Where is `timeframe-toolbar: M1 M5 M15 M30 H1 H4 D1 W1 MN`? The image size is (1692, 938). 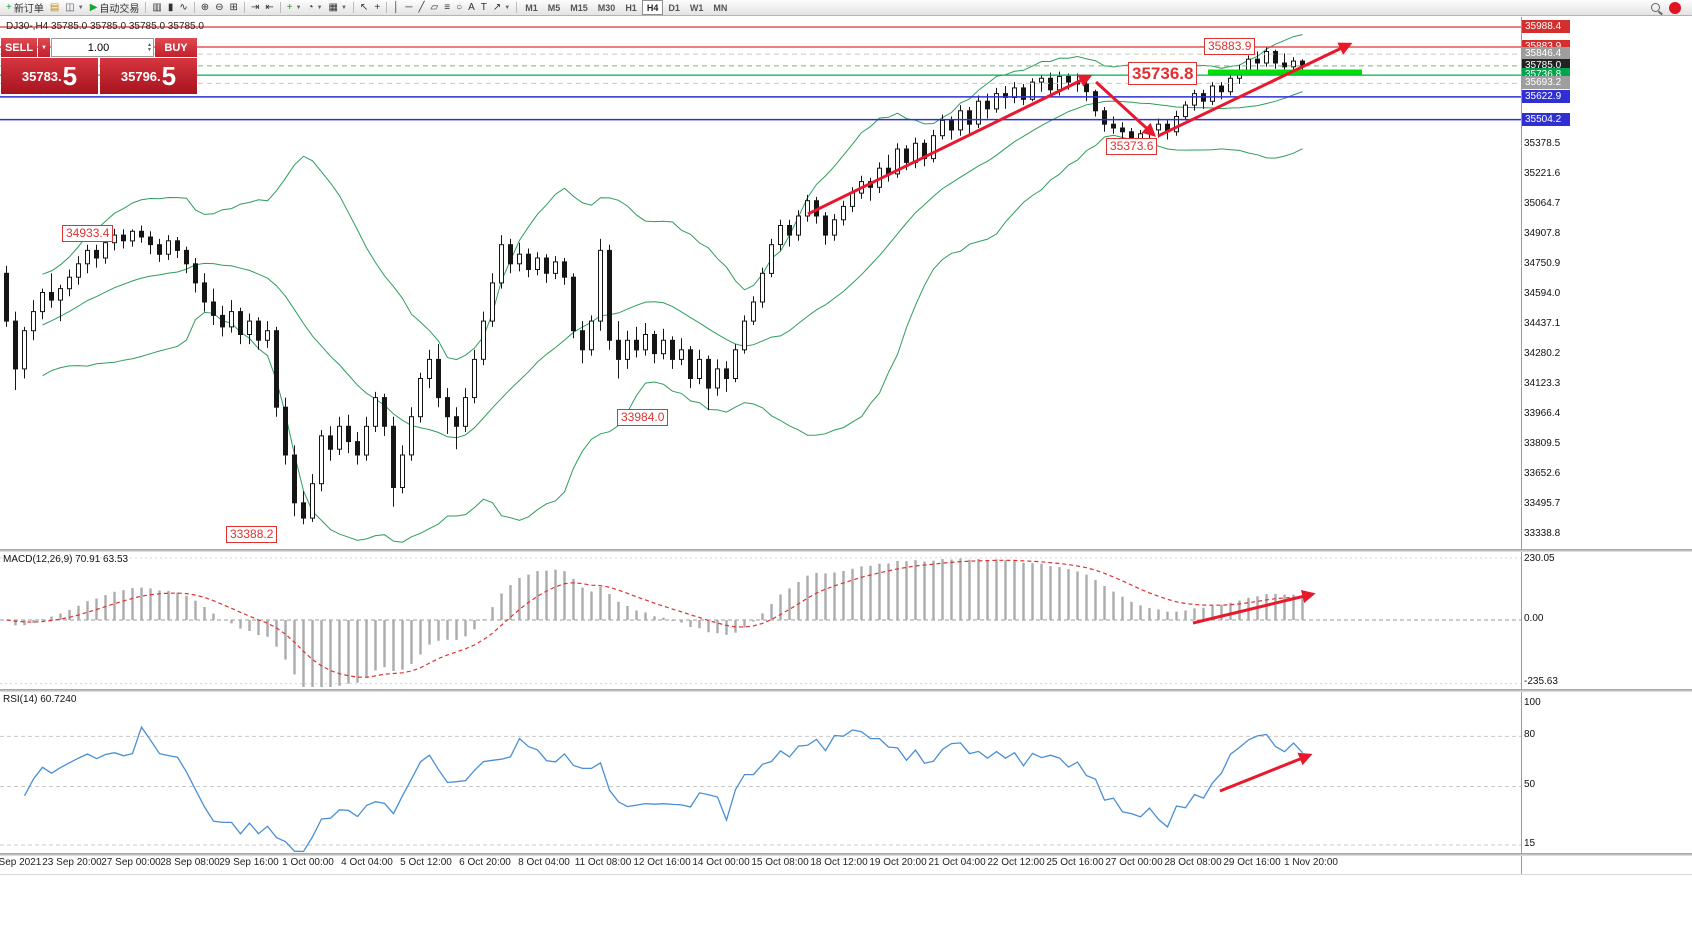 timeframe-toolbar: M1 M5 M15 M30 H1 H4 D1 W1 MN is located at coordinates (626, 7).